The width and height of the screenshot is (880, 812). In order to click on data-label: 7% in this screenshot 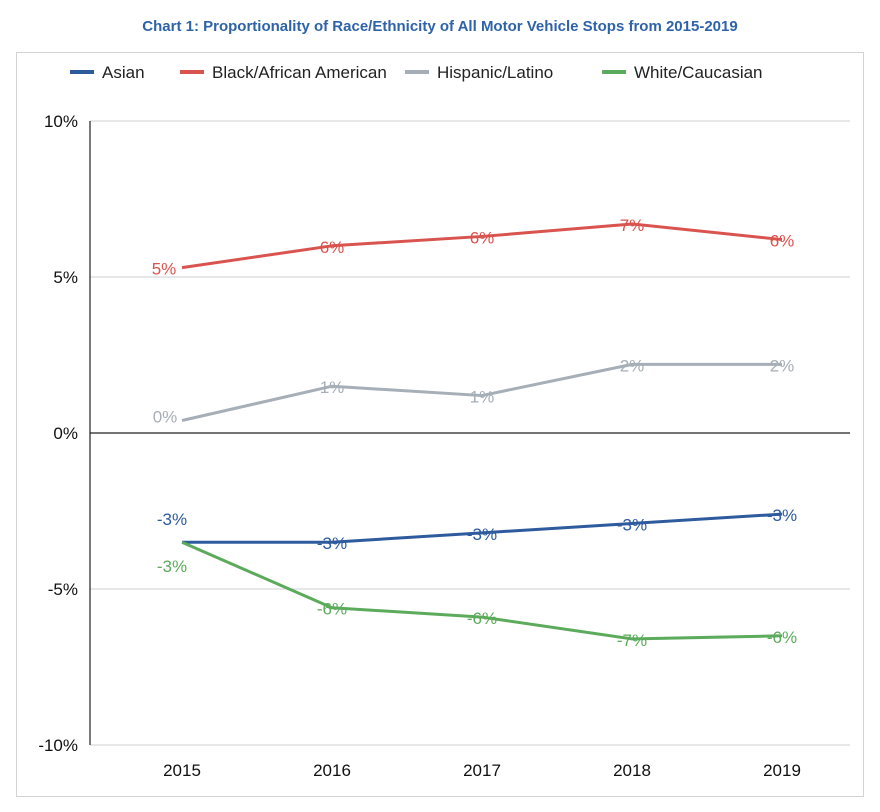, I will do `click(632, 225)`.